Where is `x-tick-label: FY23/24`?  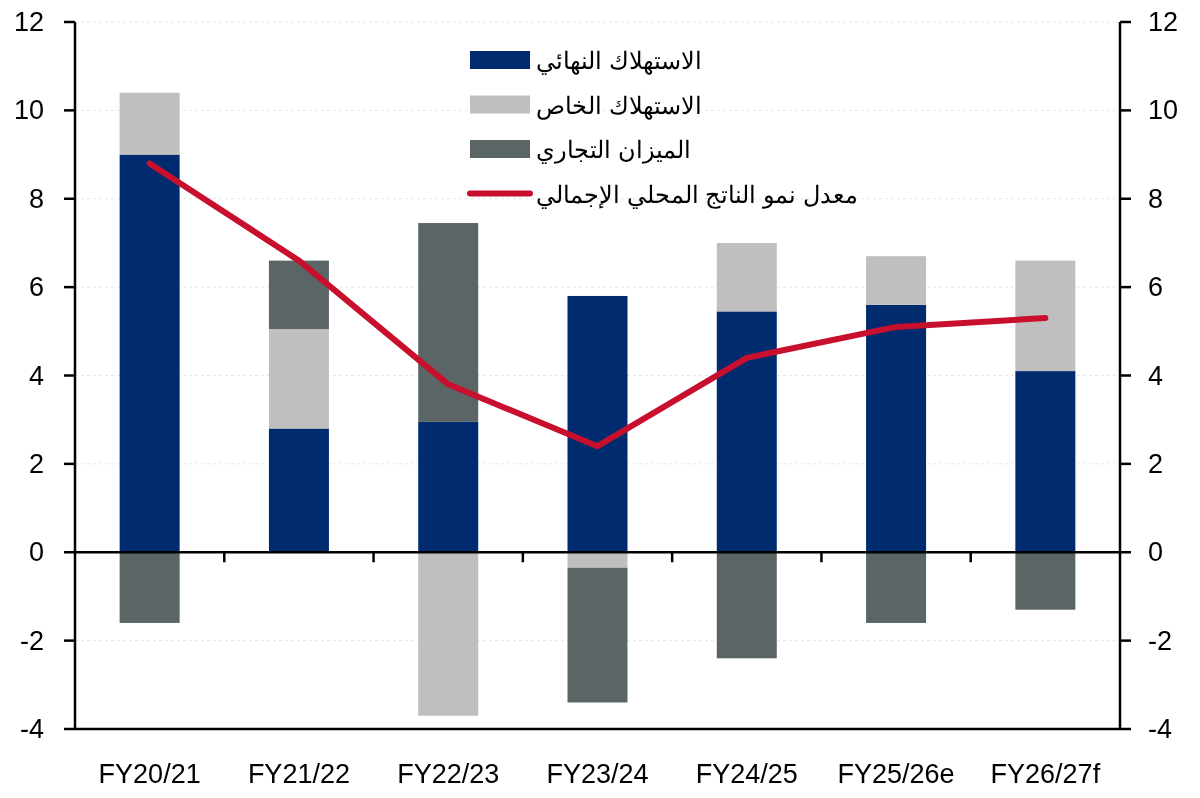 x-tick-label: FY23/24 is located at coordinates (597, 774).